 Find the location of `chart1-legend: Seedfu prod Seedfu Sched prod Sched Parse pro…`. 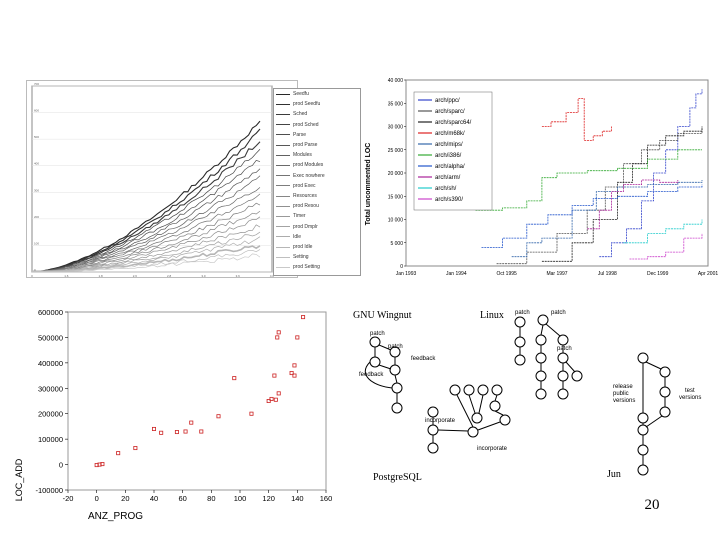

chart1-legend: Seedfu prod Seedfu Sched prod Sched Parse pro… is located at coordinates (317, 182).